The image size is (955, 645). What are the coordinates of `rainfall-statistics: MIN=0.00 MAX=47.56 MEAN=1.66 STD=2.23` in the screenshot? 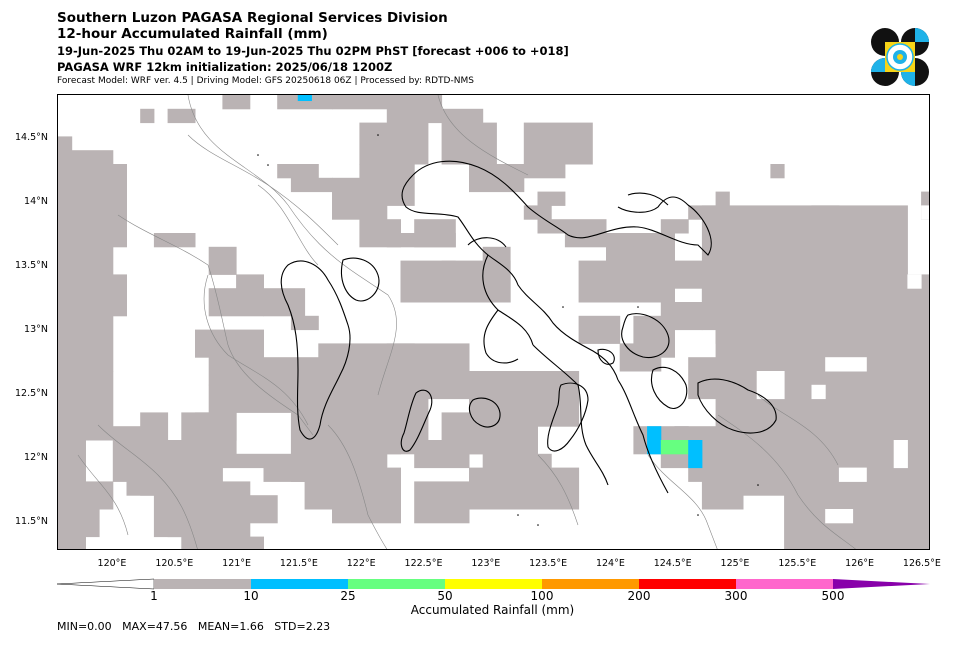 It's located at (194, 626).